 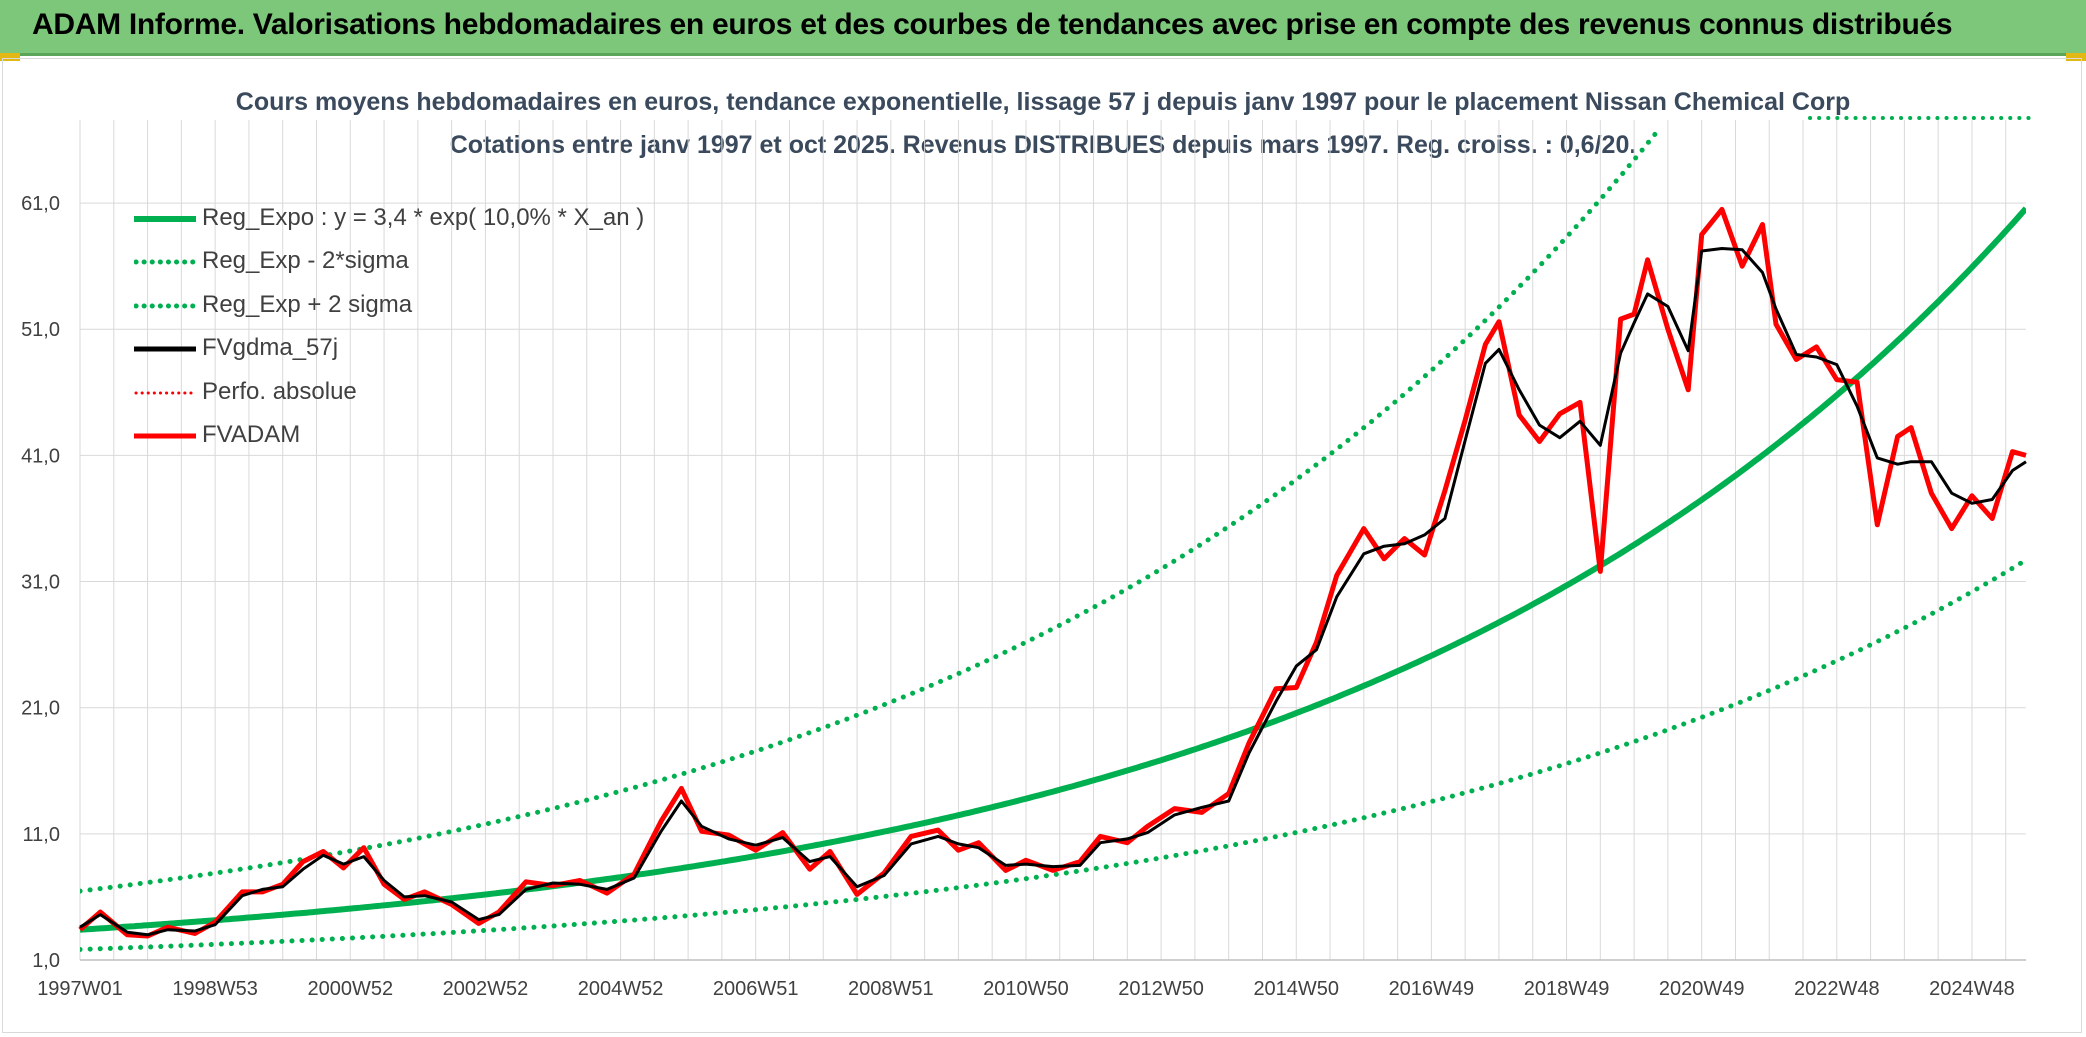 What do you see at coordinates (40, 709) in the screenshot?
I see `y-tick-label: 21,0` at bounding box center [40, 709].